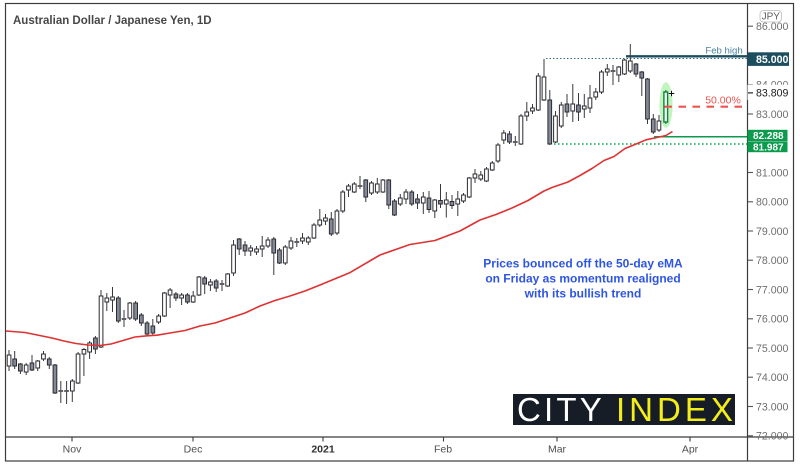  What do you see at coordinates (690, 450) in the screenshot?
I see `svg-text: Apr` at bounding box center [690, 450].